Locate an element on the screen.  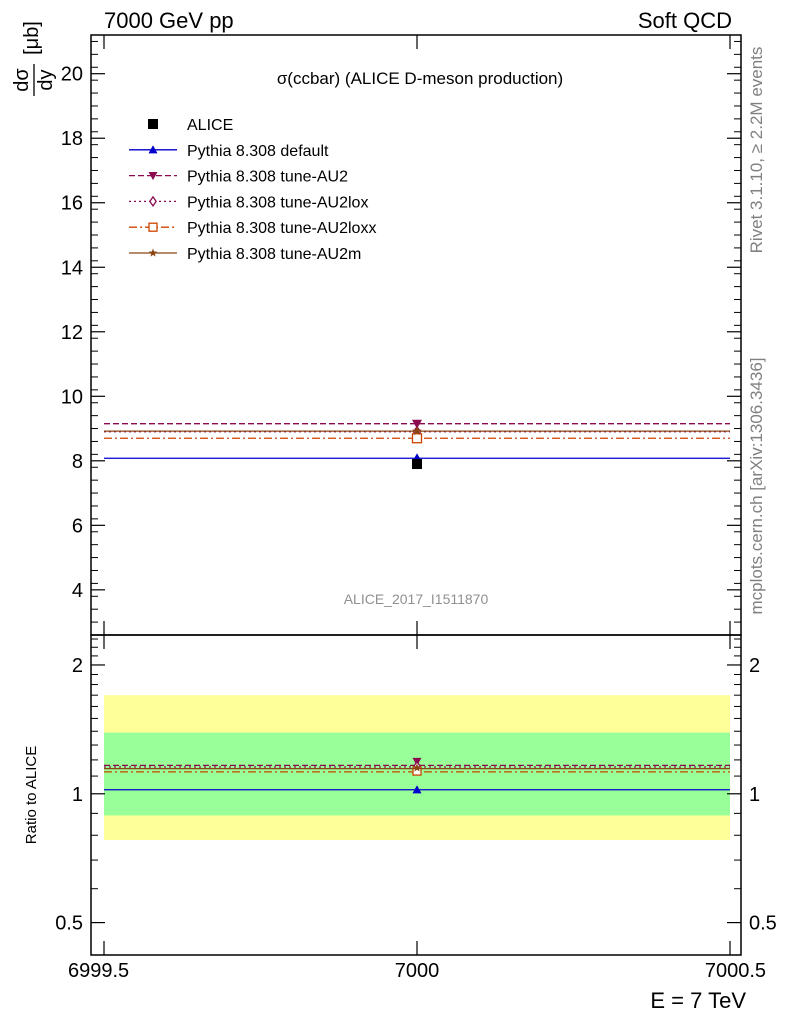
legend-label-2: Pythia 8.308 tune-AU2 is located at coordinates (267, 177).